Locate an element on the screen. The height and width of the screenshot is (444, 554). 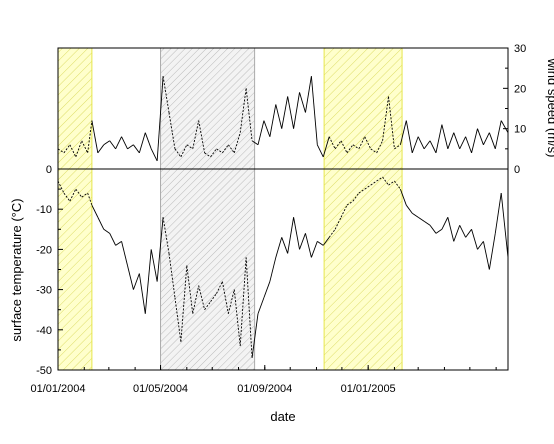
right-tick-label: 10 is located at coordinates (520, 130).